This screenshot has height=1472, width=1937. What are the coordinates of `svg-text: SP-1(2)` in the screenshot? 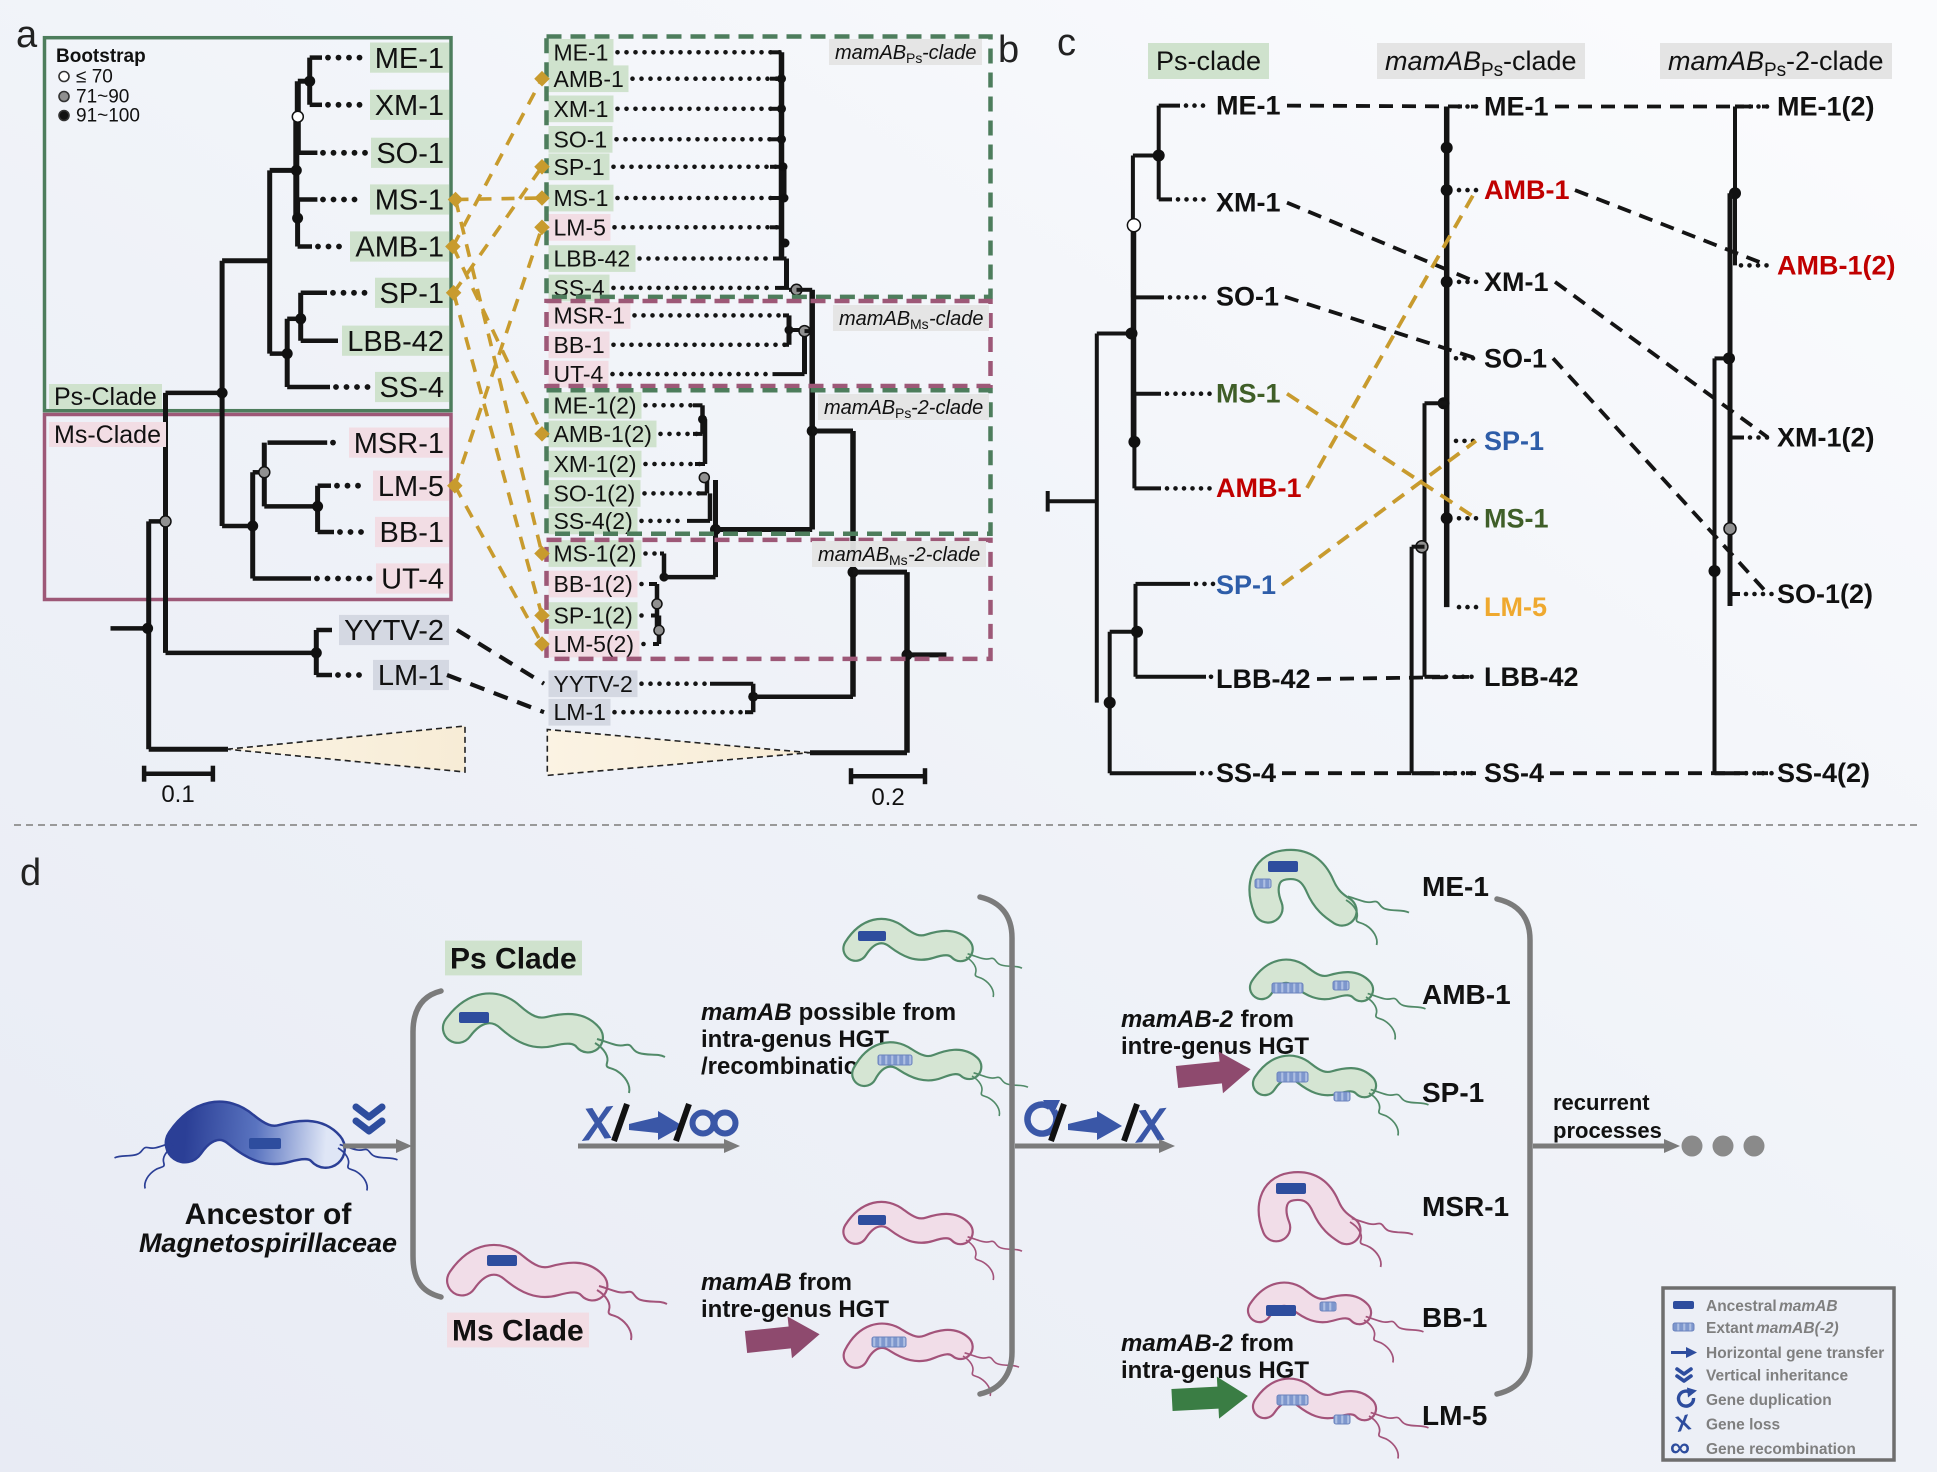 It's located at (593, 616).